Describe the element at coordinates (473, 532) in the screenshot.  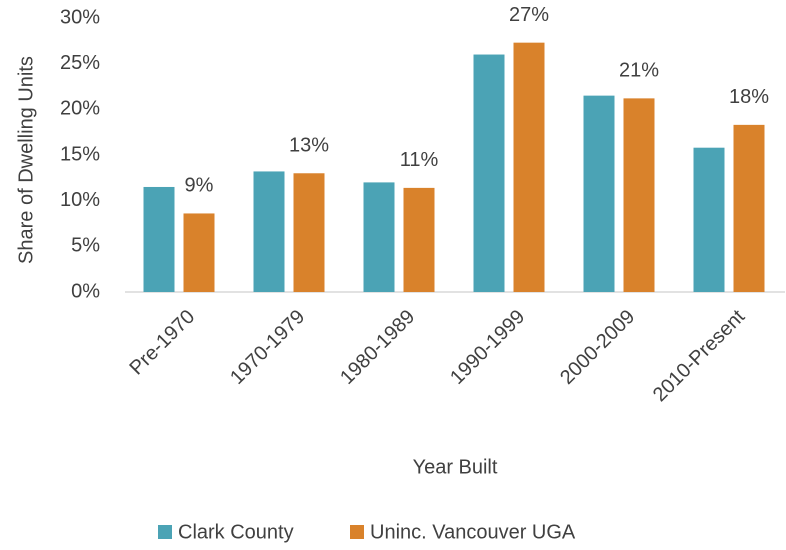
I see `legend-label: Uninc. Vancouver UGA` at that location.